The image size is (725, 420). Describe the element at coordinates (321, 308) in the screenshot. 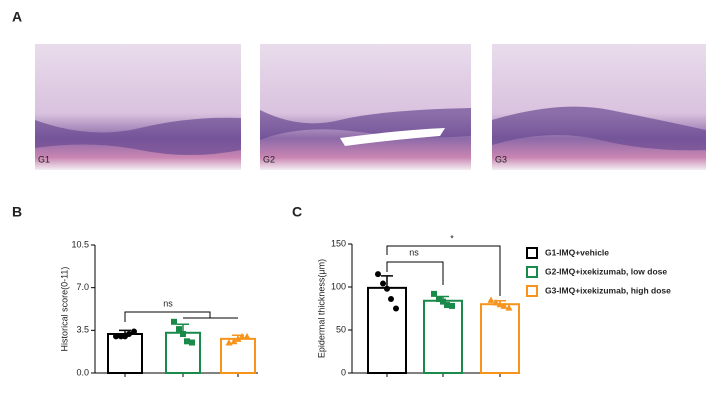

I see `y-axis-label: Epidermal thickness(μm)` at that location.